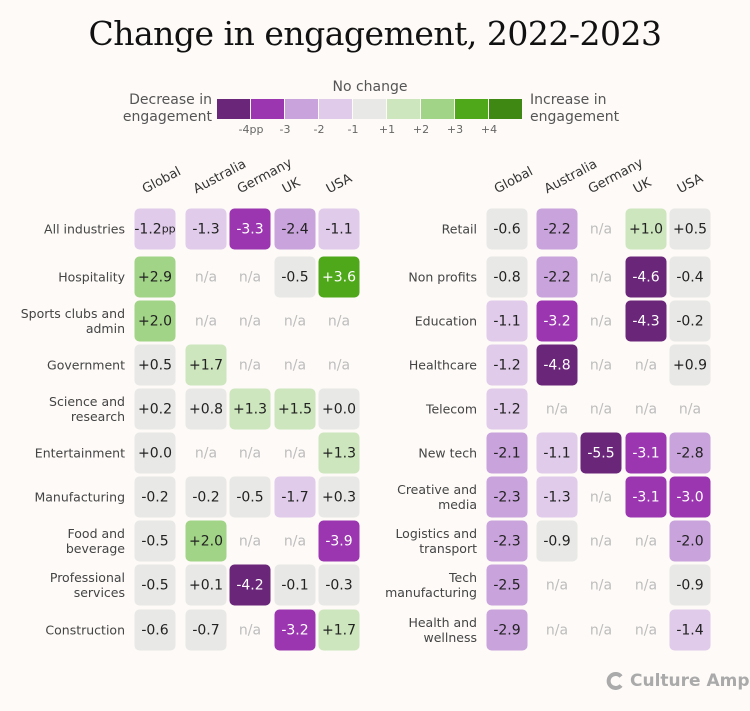 This screenshot has width=750, height=711. What do you see at coordinates (339, 630) in the screenshot?
I see `heatmap-cell: +1.7` at bounding box center [339, 630].